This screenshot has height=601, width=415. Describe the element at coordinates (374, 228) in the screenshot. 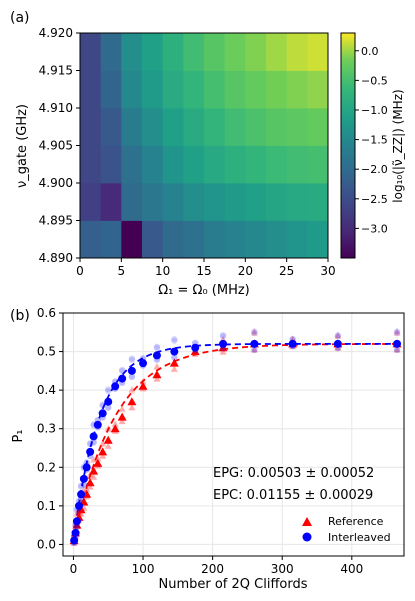

I see `colorbar-tick-label: −3.0` at that location.